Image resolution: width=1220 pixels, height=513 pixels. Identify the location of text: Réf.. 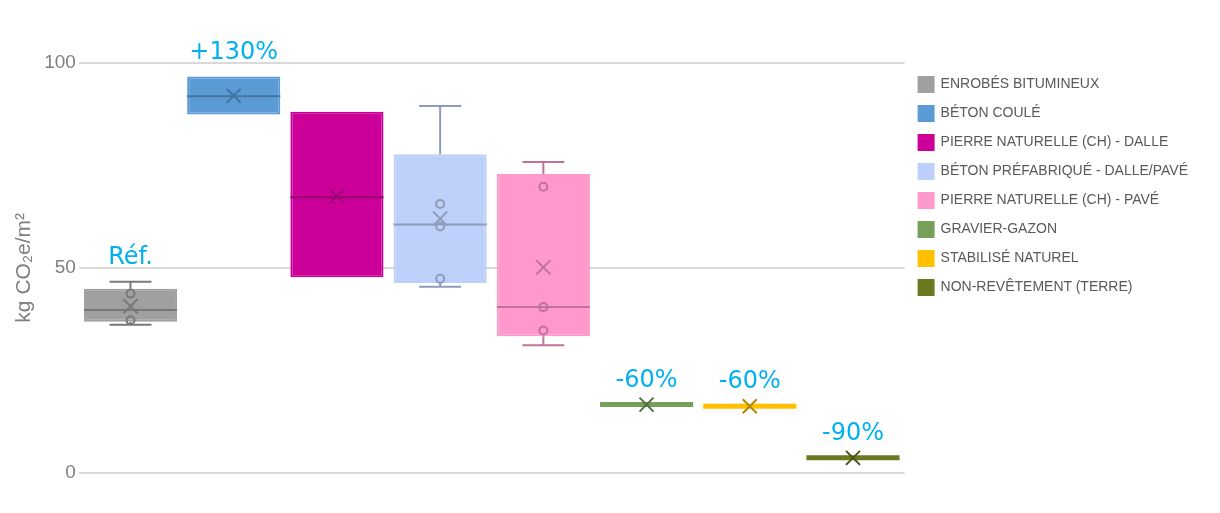
(130, 255).